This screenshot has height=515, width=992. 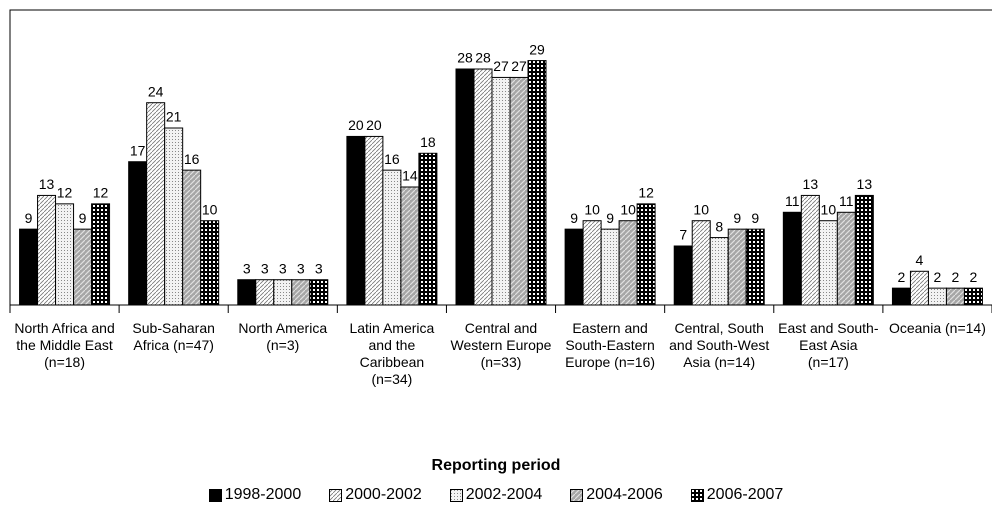 I want to click on data-label: 8, so click(x=719, y=226).